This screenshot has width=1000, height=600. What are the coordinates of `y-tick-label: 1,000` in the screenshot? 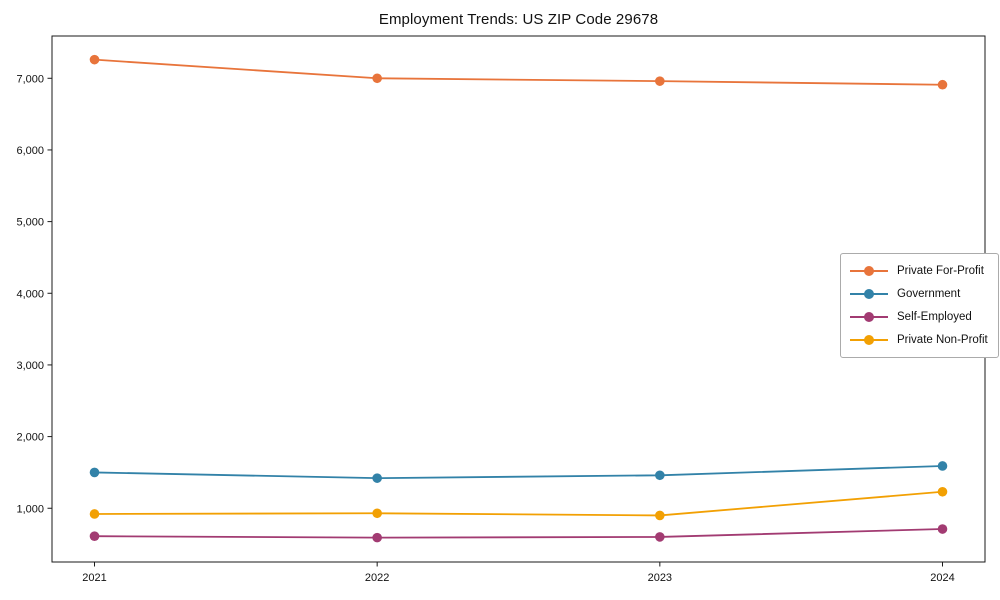 It's located at (30, 509).